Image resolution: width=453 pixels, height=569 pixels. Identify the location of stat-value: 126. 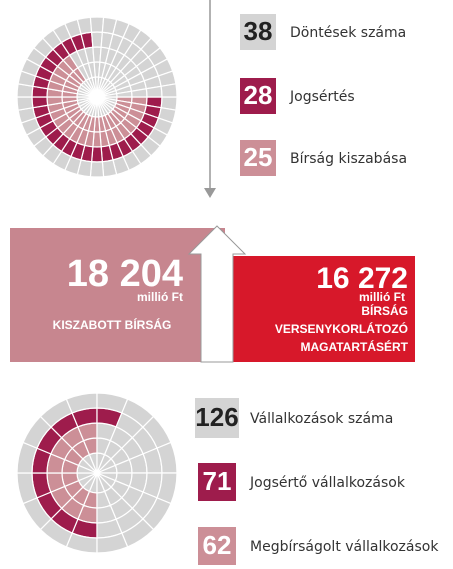
(216, 417).